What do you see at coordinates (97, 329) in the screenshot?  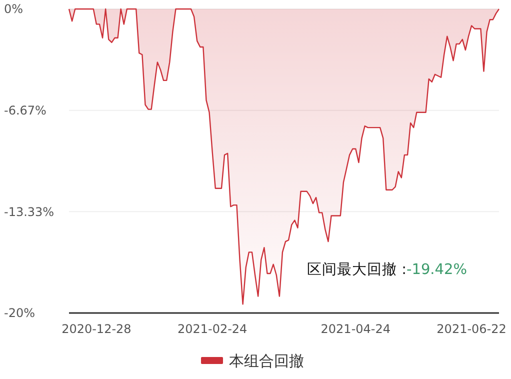 I see `x-tick-label: 2020-12-28` at bounding box center [97, 329].